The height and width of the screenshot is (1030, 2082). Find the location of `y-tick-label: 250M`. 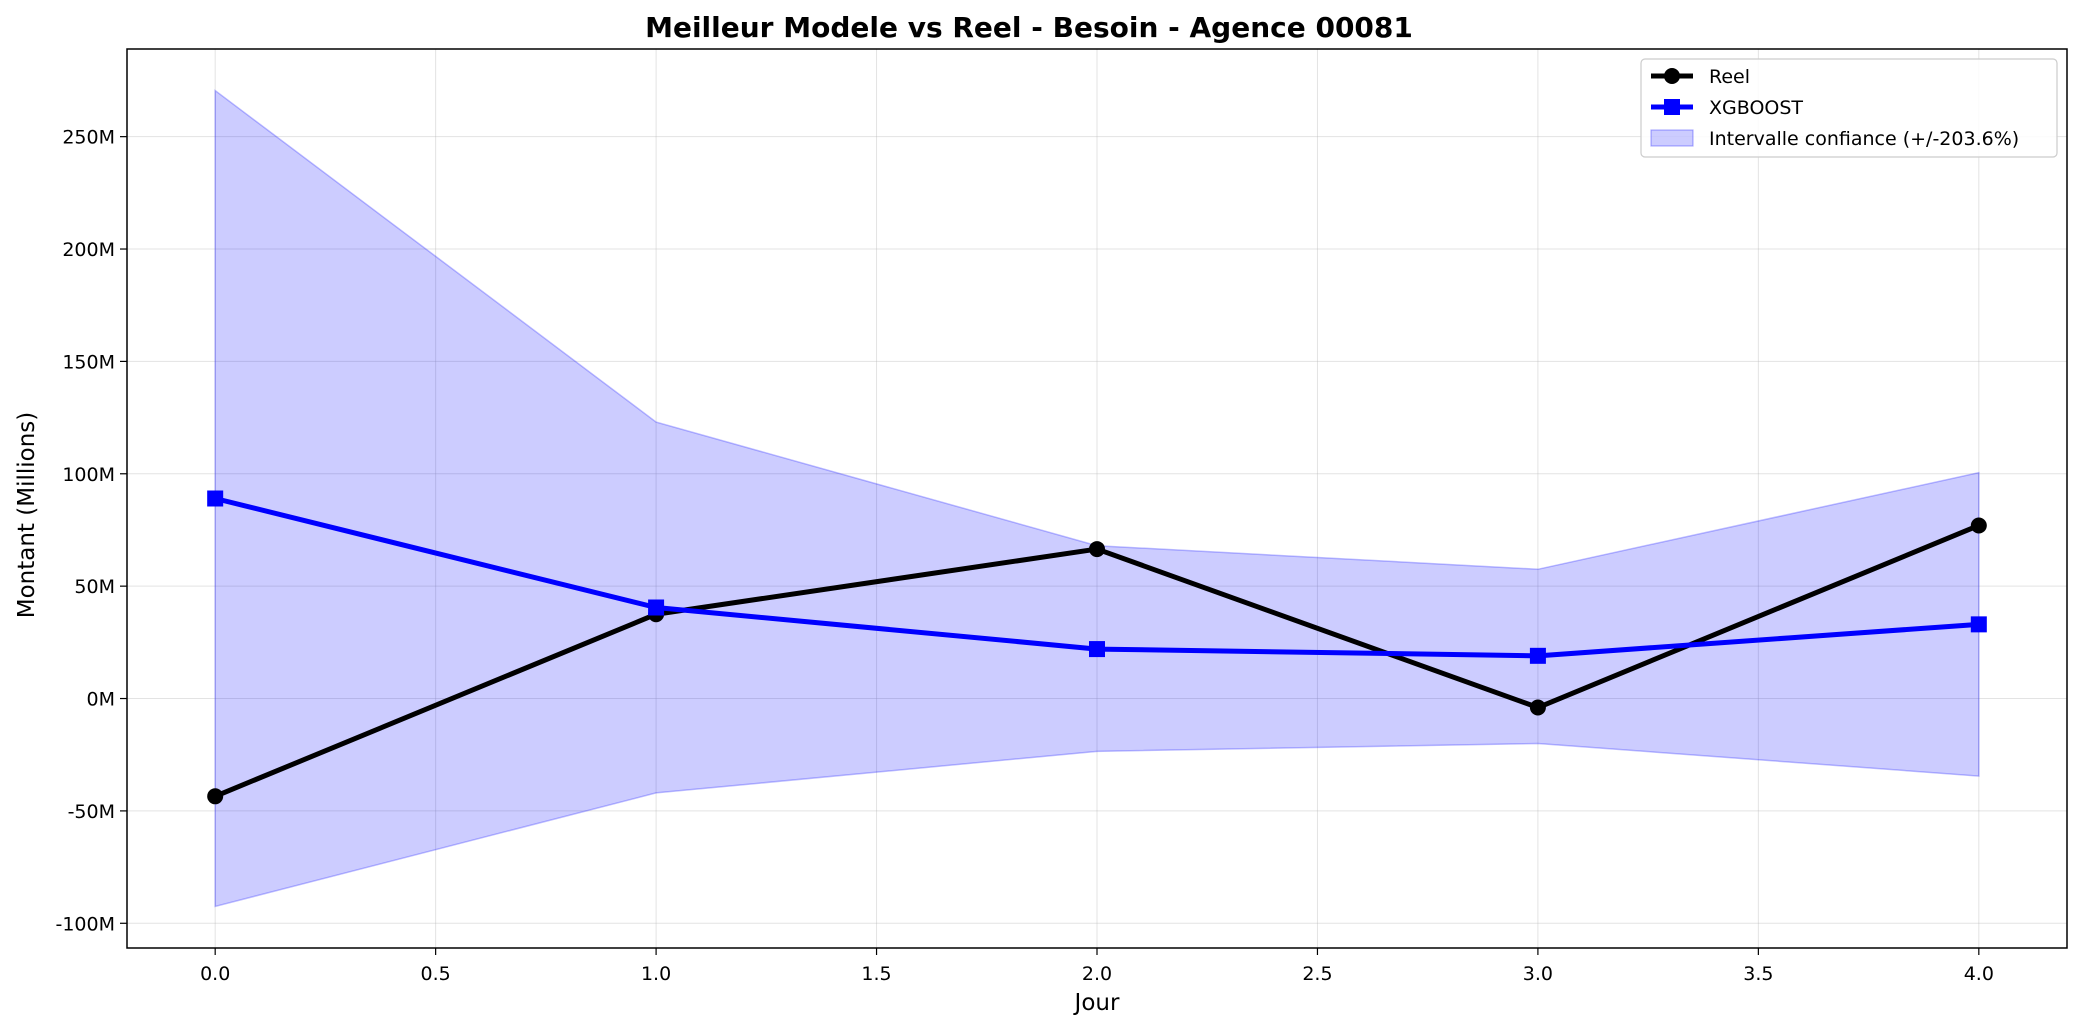

y-tick-label: 250M is located at coordinates (88, 138).